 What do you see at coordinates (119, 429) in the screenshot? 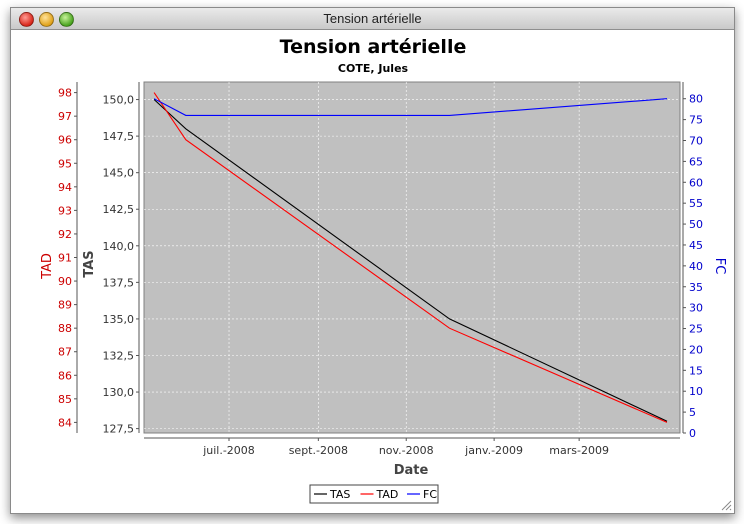
I see `tas-tick-label: 127,5` at bounding box center [119, 429].